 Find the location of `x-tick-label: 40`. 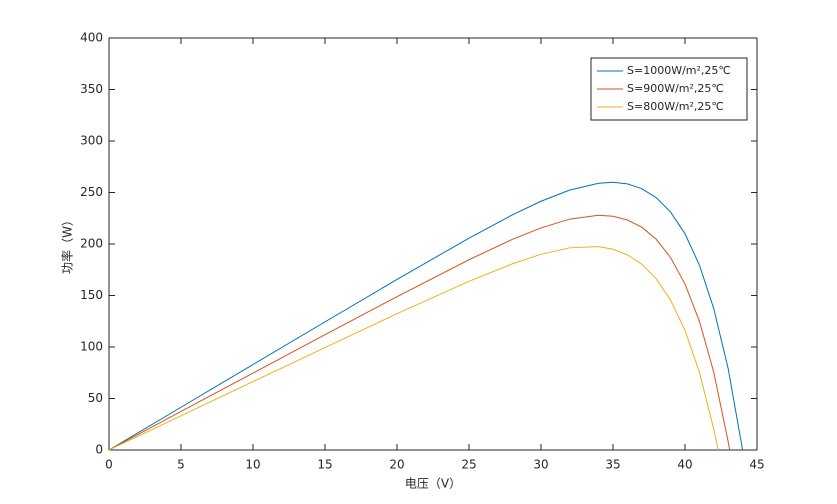

x-tick-label: 40 is located at coordinates (684, 465).